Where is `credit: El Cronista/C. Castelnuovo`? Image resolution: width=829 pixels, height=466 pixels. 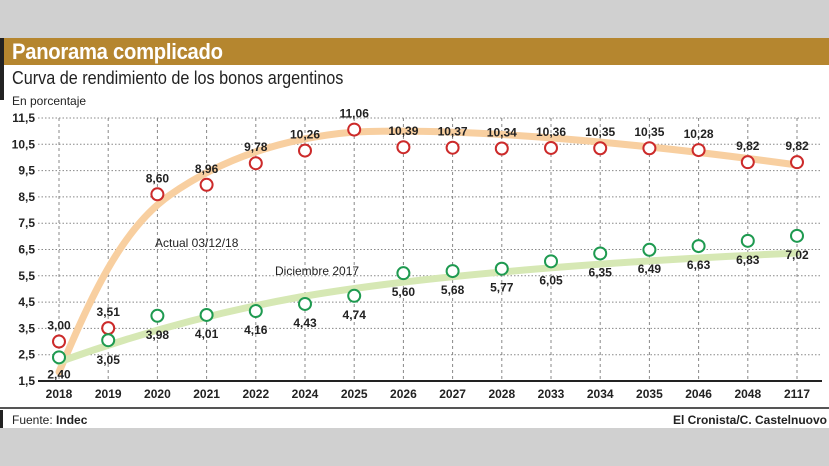
credit: El Cronista/C. Castelnuovo is located at coordinates (749, 420).